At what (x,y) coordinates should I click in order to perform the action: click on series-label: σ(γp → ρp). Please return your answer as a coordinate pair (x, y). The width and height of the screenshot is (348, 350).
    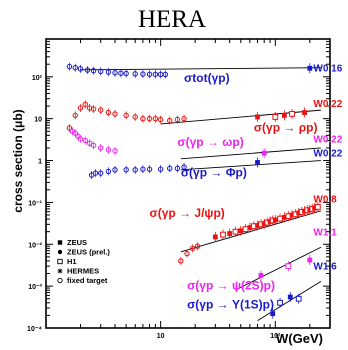
    Looking at the image, I should click on (286, 127).